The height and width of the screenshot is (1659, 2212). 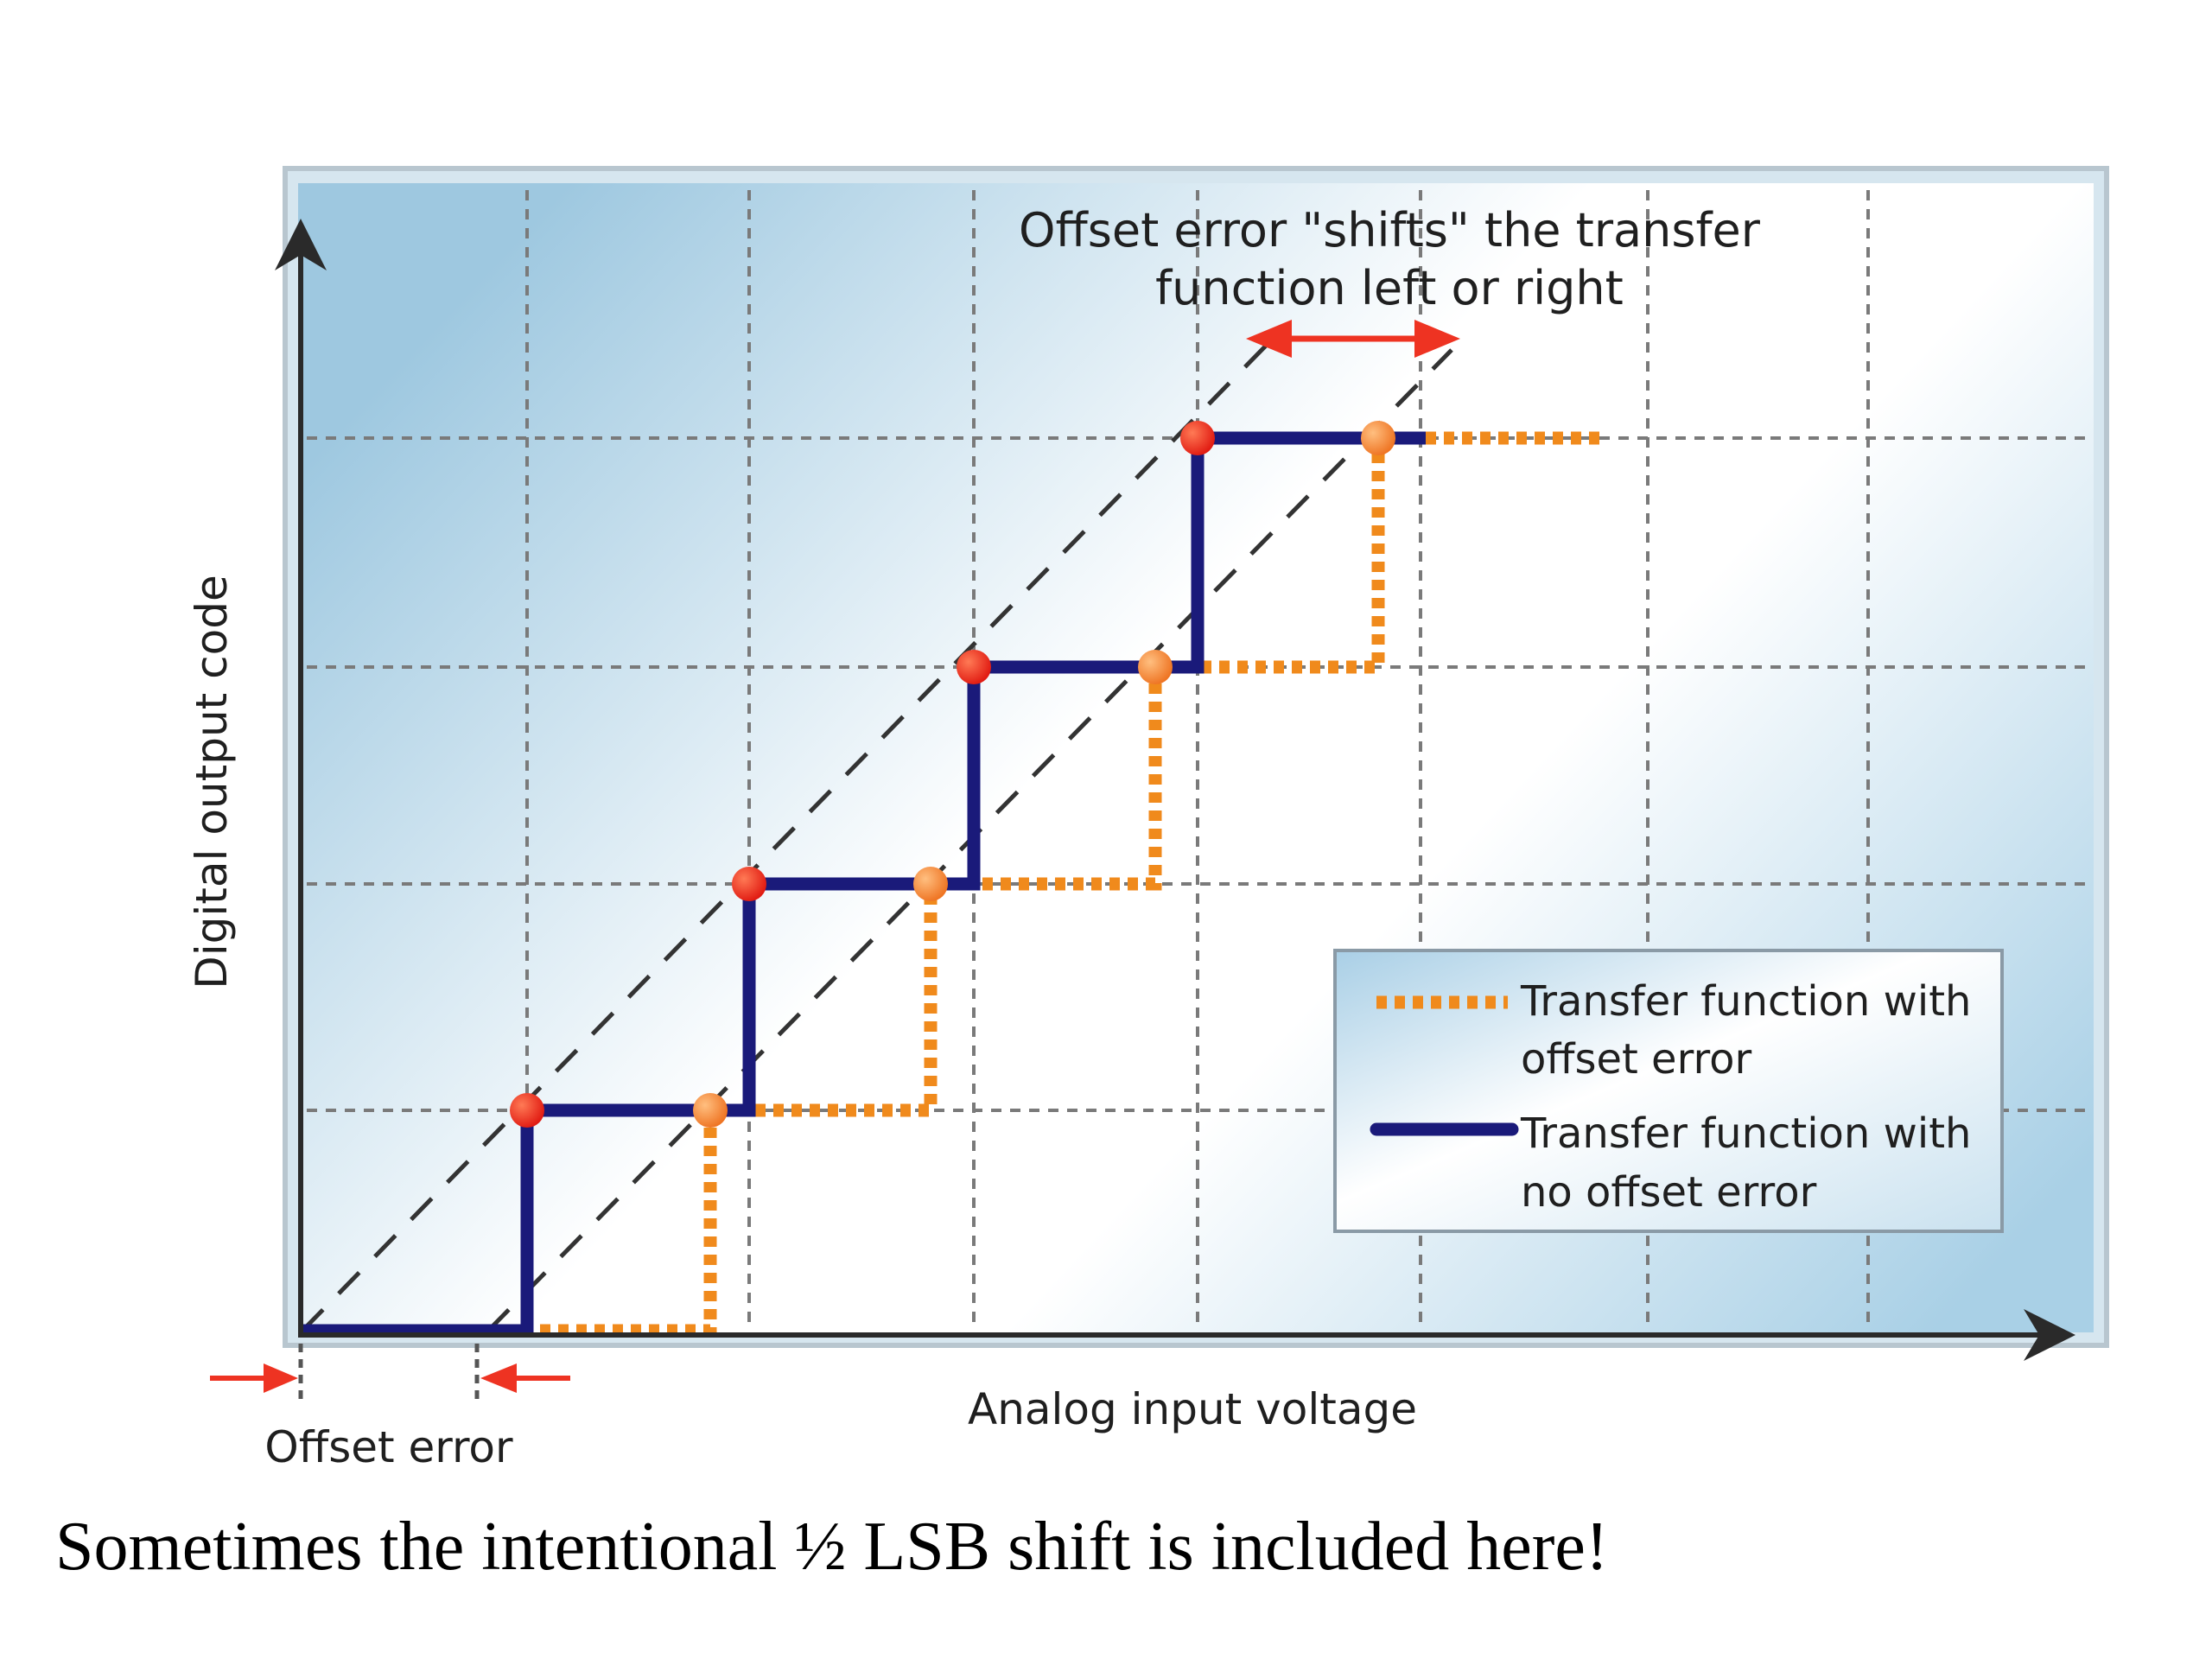 What do you see at coordinates (1745, 1133) in the screenshot?
I see `legend-ideal-label-1: Transfer function with` at bounding box center [1745, 1133].